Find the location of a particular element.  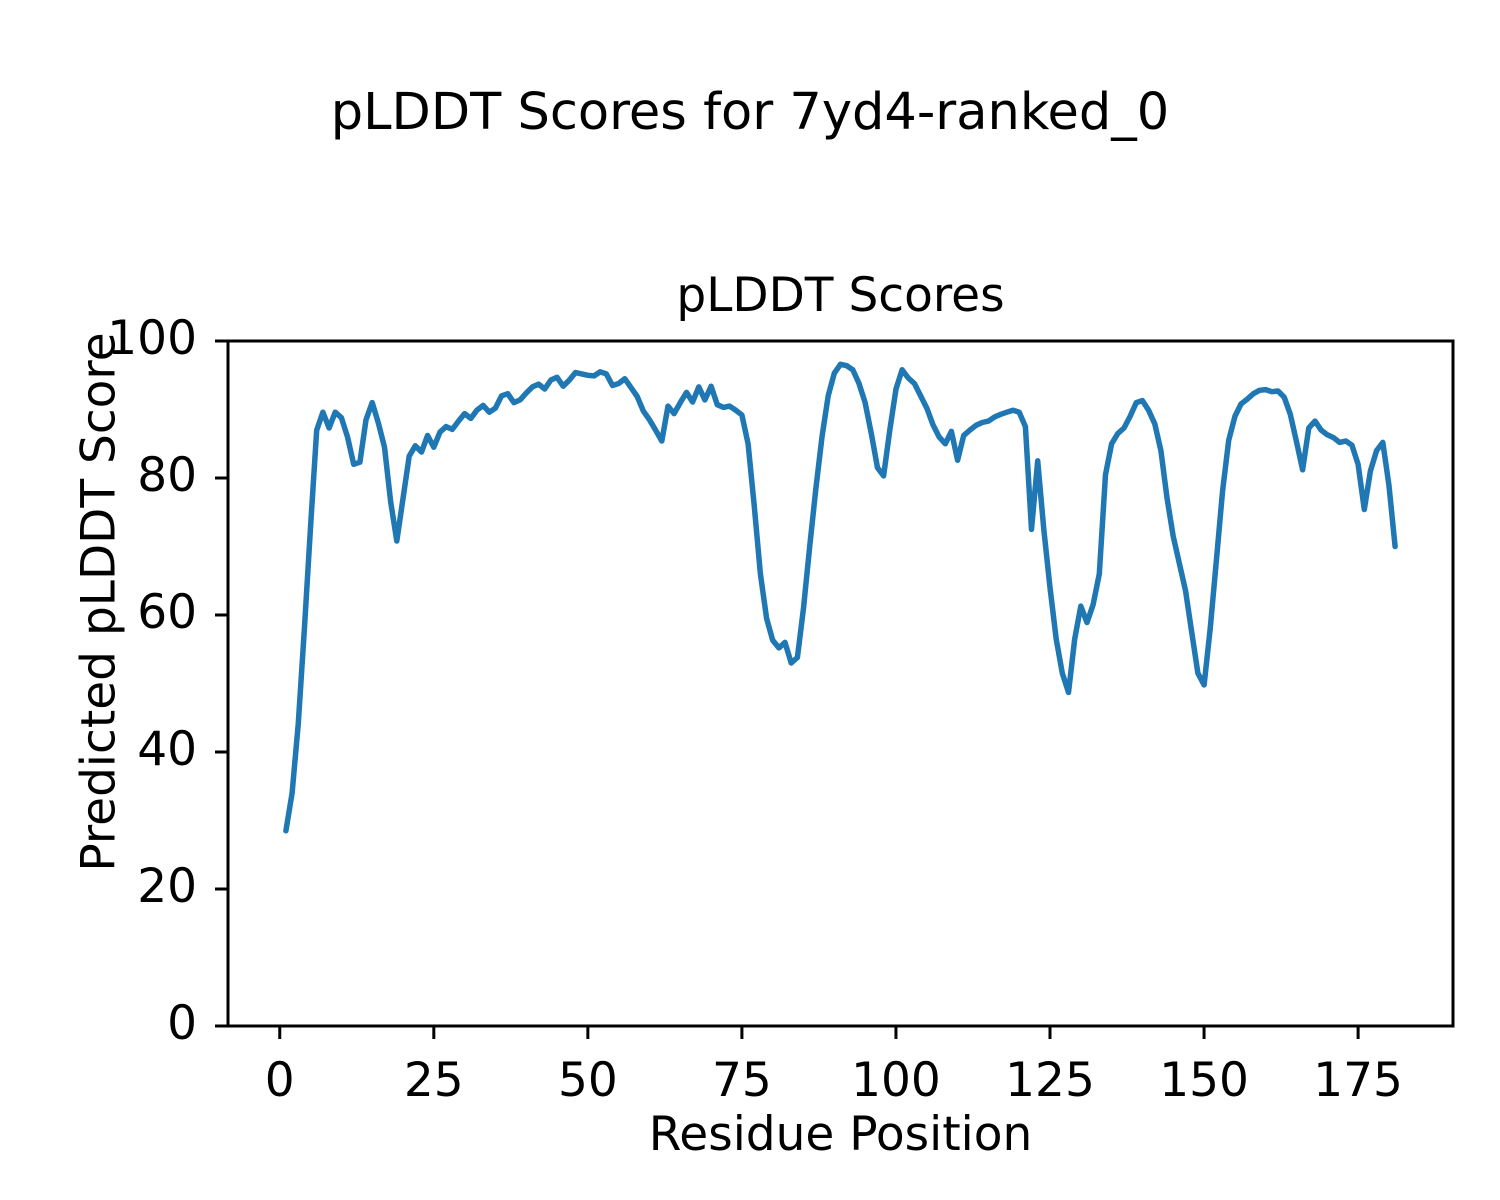

y-tick-label: 100 is located at coordinates (152, 338).